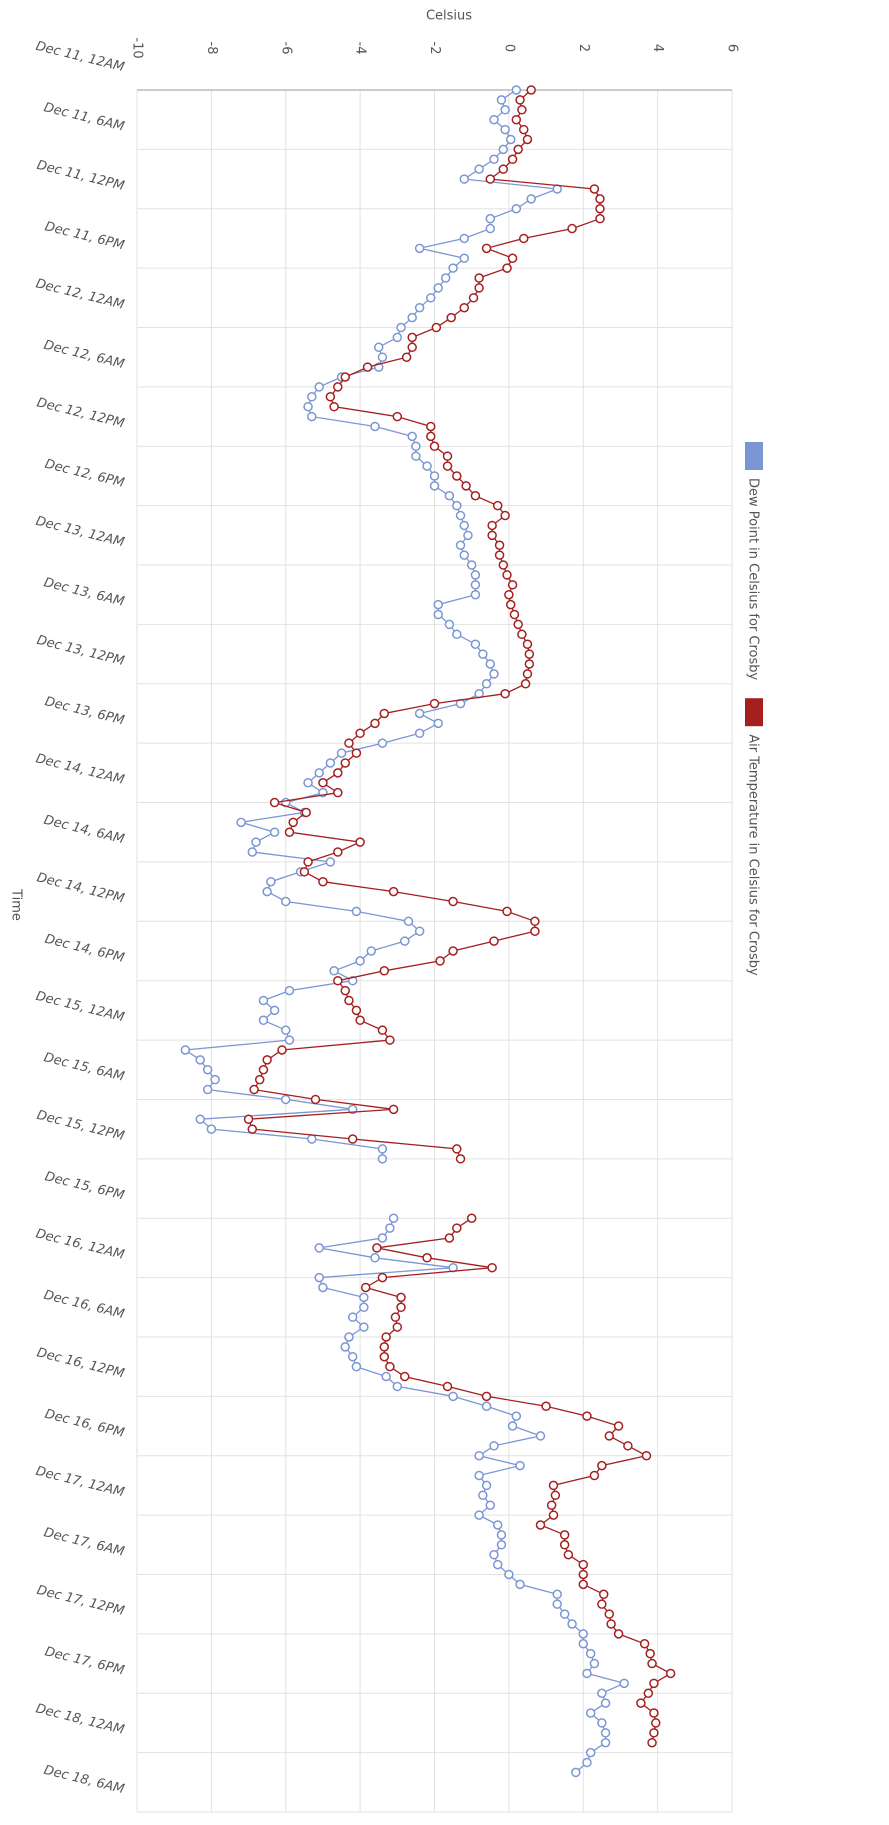 This screenshot has height=1825, width=889. What do you see at coordinates (84, 355) in the screenshot?
I see `x-tick-label: Dec 12, 6AM` at bounding box center [84, 355].